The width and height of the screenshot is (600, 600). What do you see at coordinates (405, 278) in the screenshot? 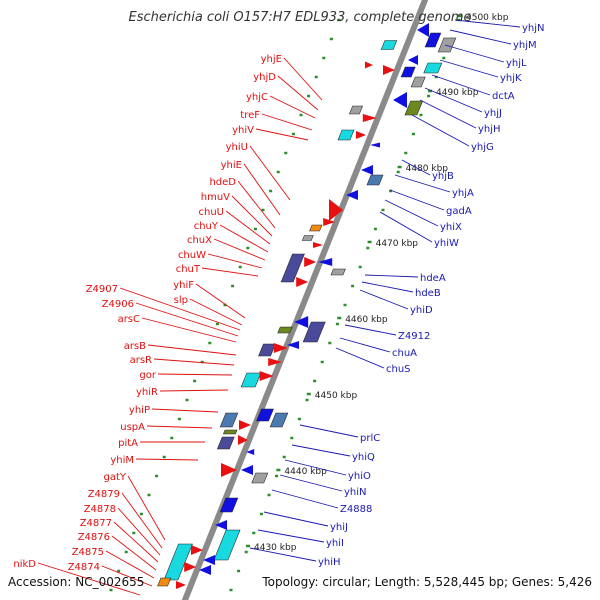
I see `gene-label-hdeA: hdeA` at bounding box center [405, 278].